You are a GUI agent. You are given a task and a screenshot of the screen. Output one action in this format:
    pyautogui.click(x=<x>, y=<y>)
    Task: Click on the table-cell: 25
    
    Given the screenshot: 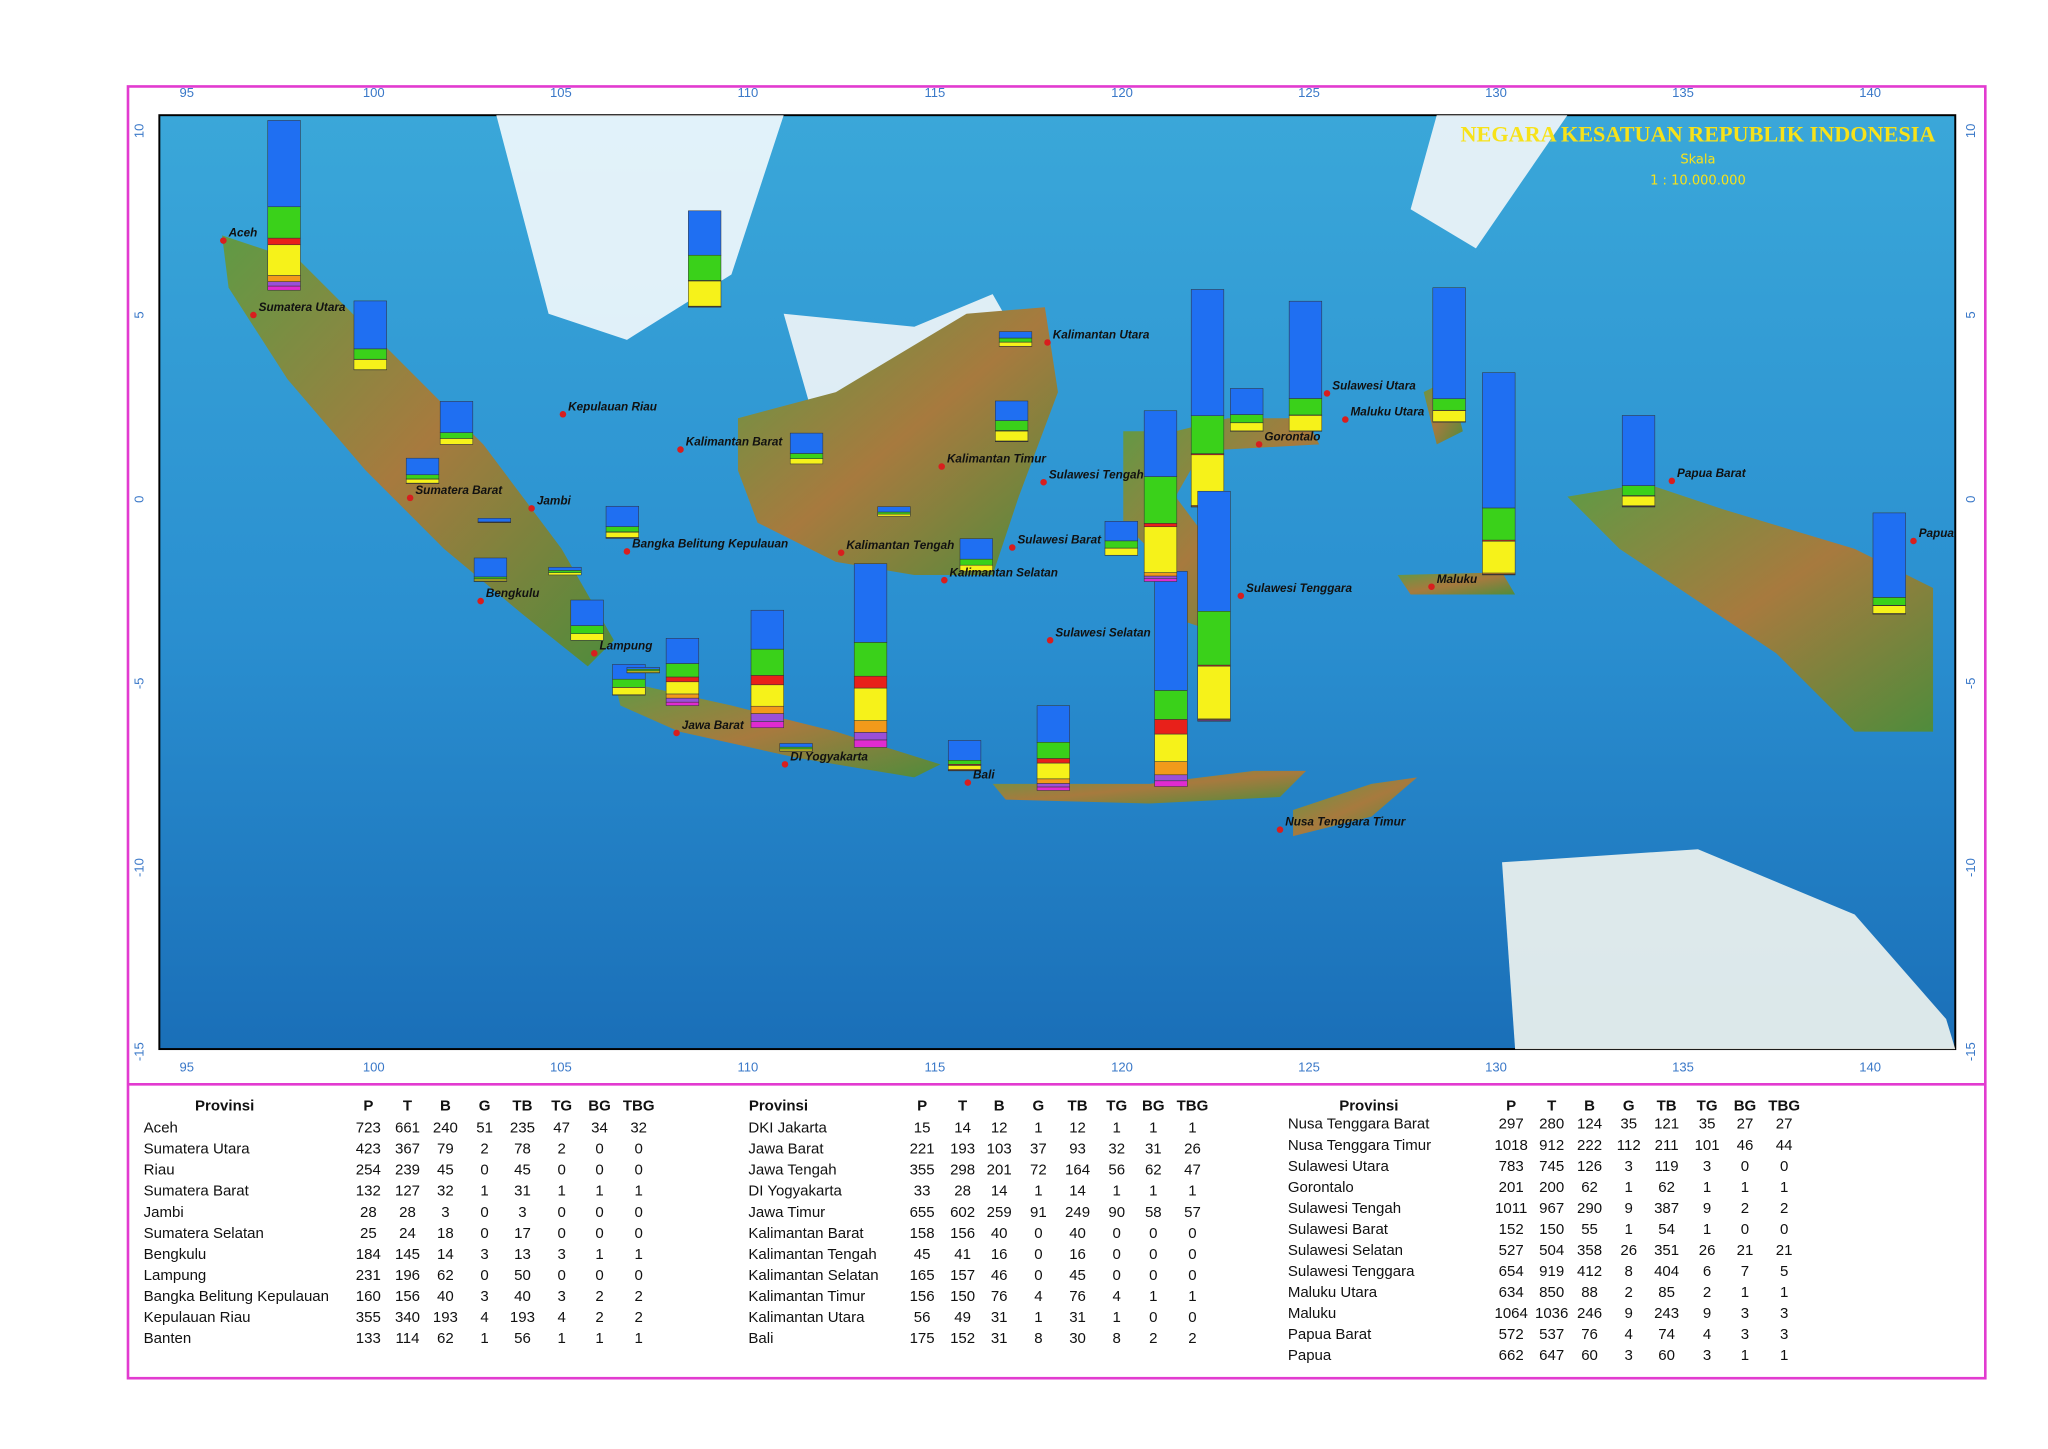 What is the action you would take?
    pyautogui.click(x=368, y=1233)
    